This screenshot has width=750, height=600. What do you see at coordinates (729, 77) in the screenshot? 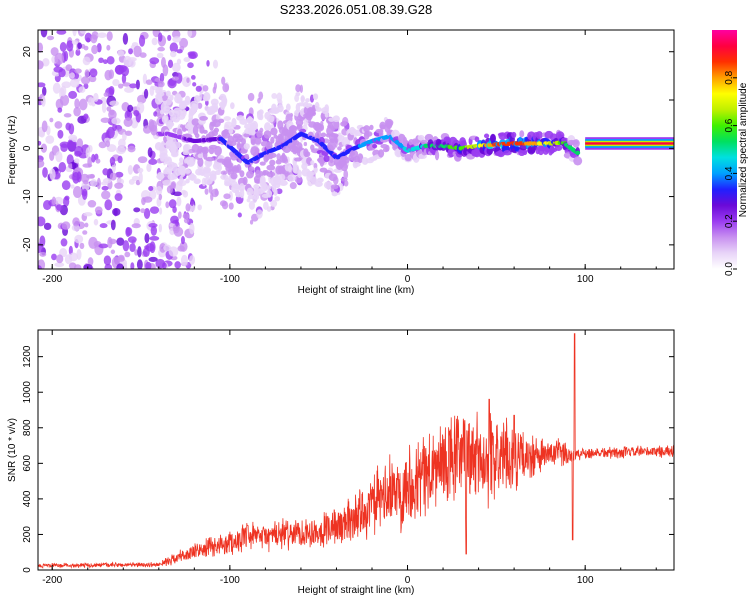
I see `colorbar-tick-label: 0.8` at bounding box center [729, 77].